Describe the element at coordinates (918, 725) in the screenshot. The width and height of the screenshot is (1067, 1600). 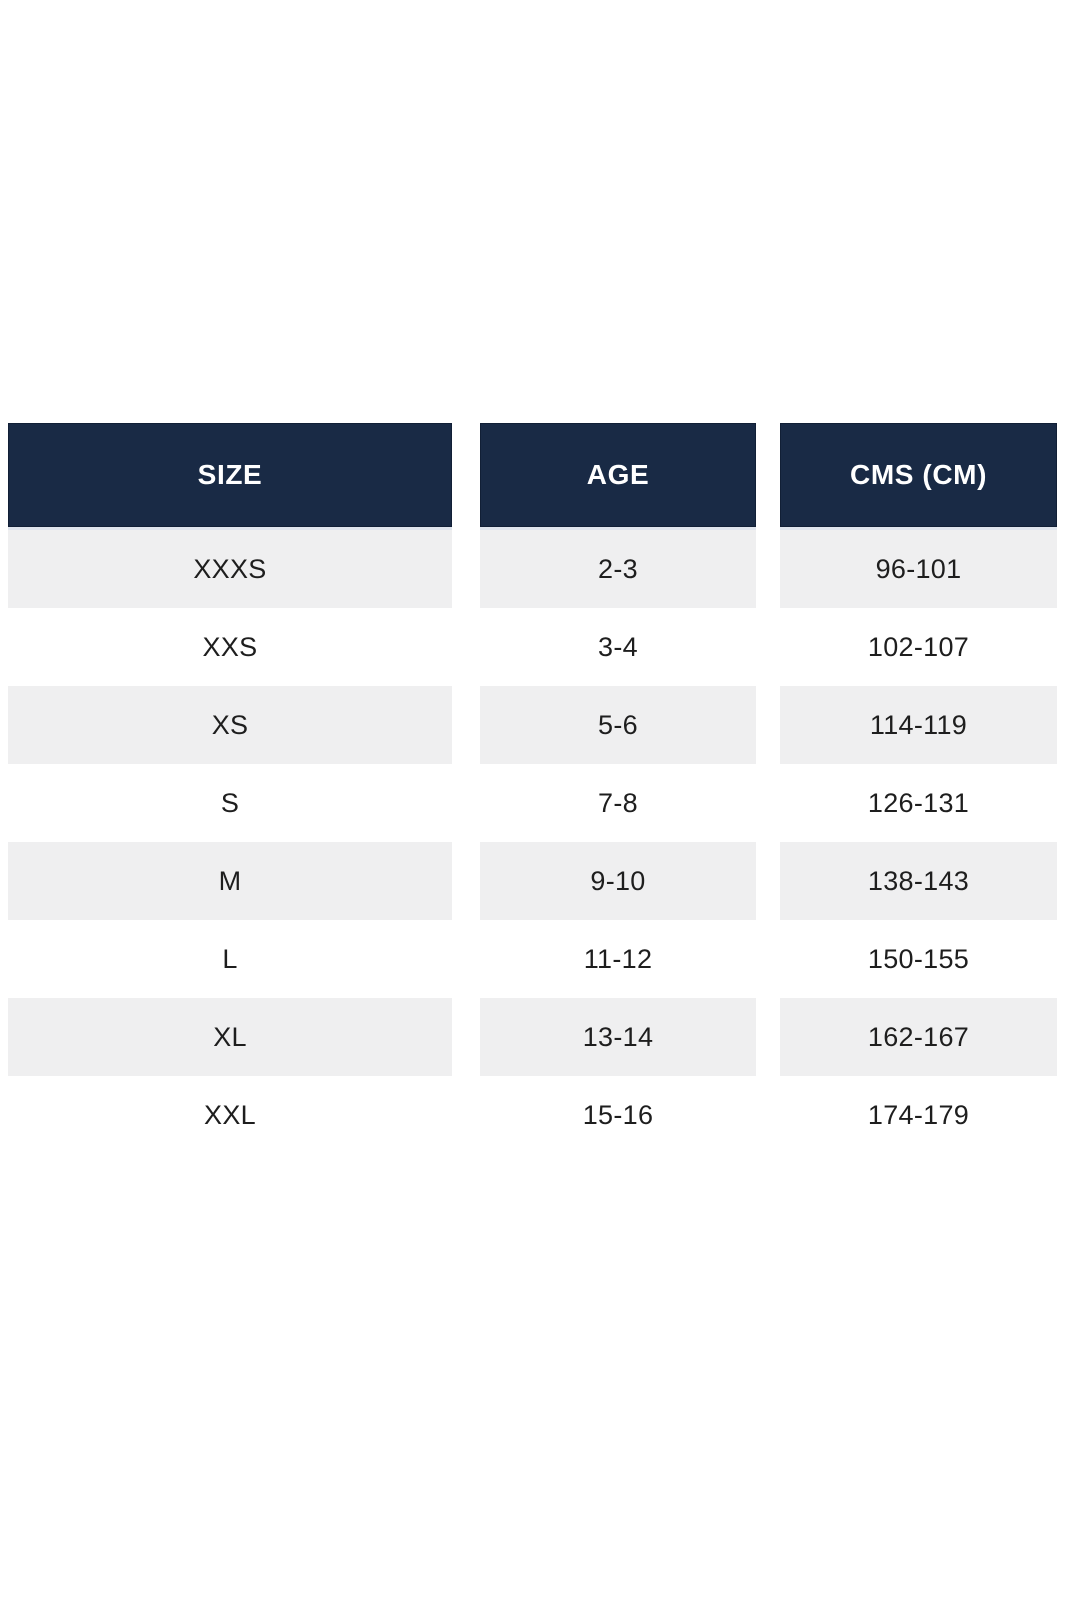
I see `table-cell-cms: 114-119` at that location.